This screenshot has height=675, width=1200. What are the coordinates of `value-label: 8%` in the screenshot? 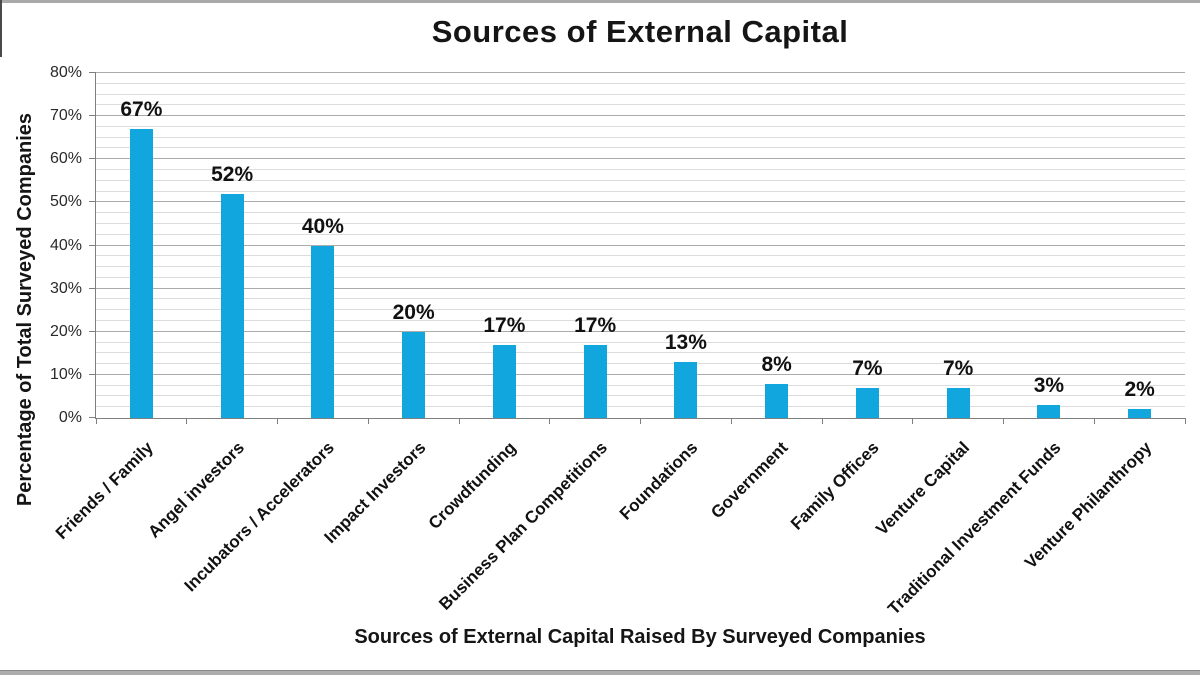 It's located at (776, 364).